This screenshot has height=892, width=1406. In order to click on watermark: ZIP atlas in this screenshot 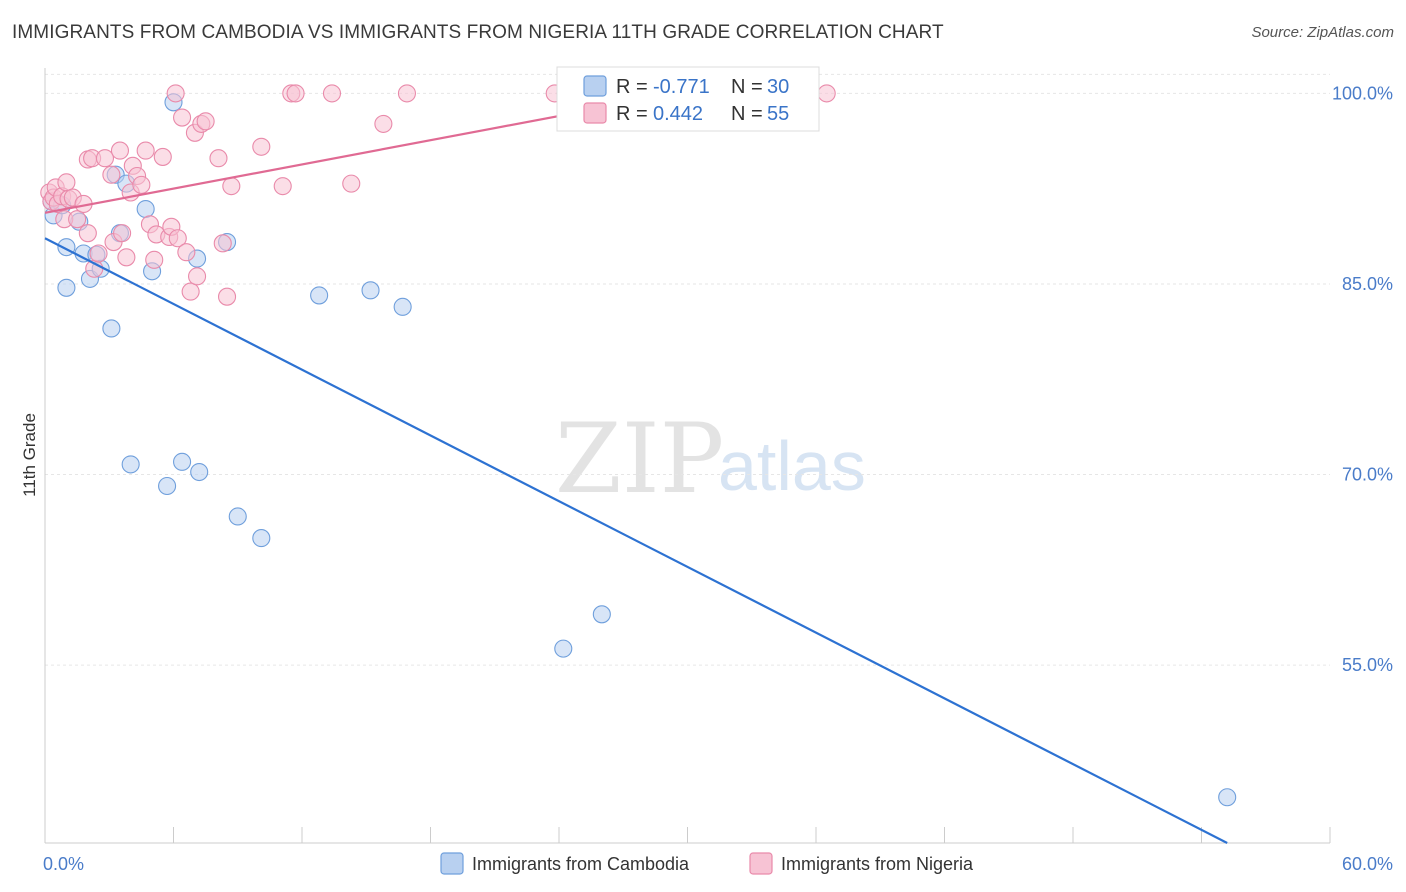, I will do `click(710, 459)`.